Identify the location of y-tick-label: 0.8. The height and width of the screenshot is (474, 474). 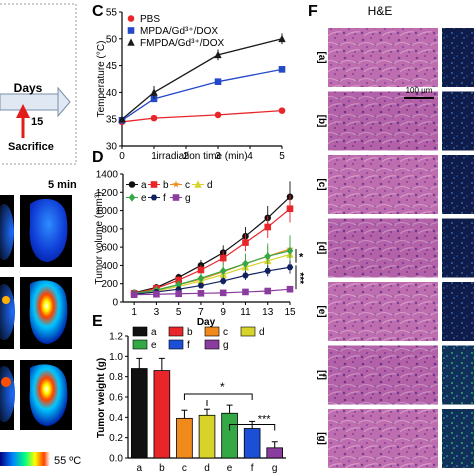
(116, 377).